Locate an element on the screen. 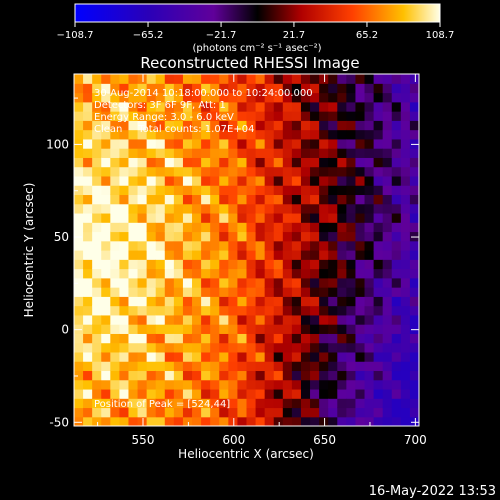  y-tick-label: -50 is located at coordinates (59, 422).